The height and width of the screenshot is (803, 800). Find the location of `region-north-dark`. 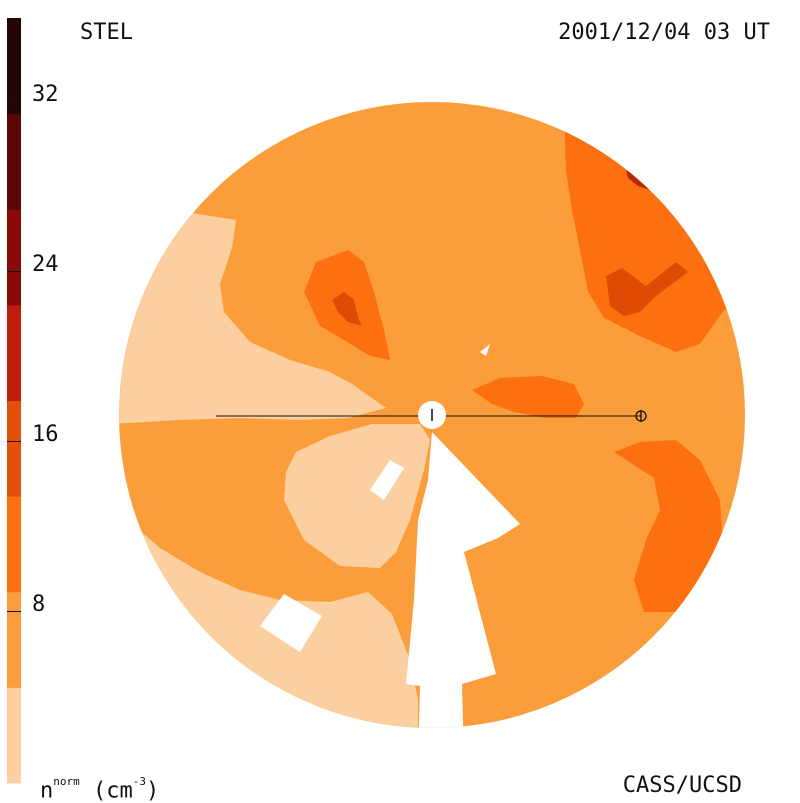

region-north-dark is located at coordinates (347, 309).